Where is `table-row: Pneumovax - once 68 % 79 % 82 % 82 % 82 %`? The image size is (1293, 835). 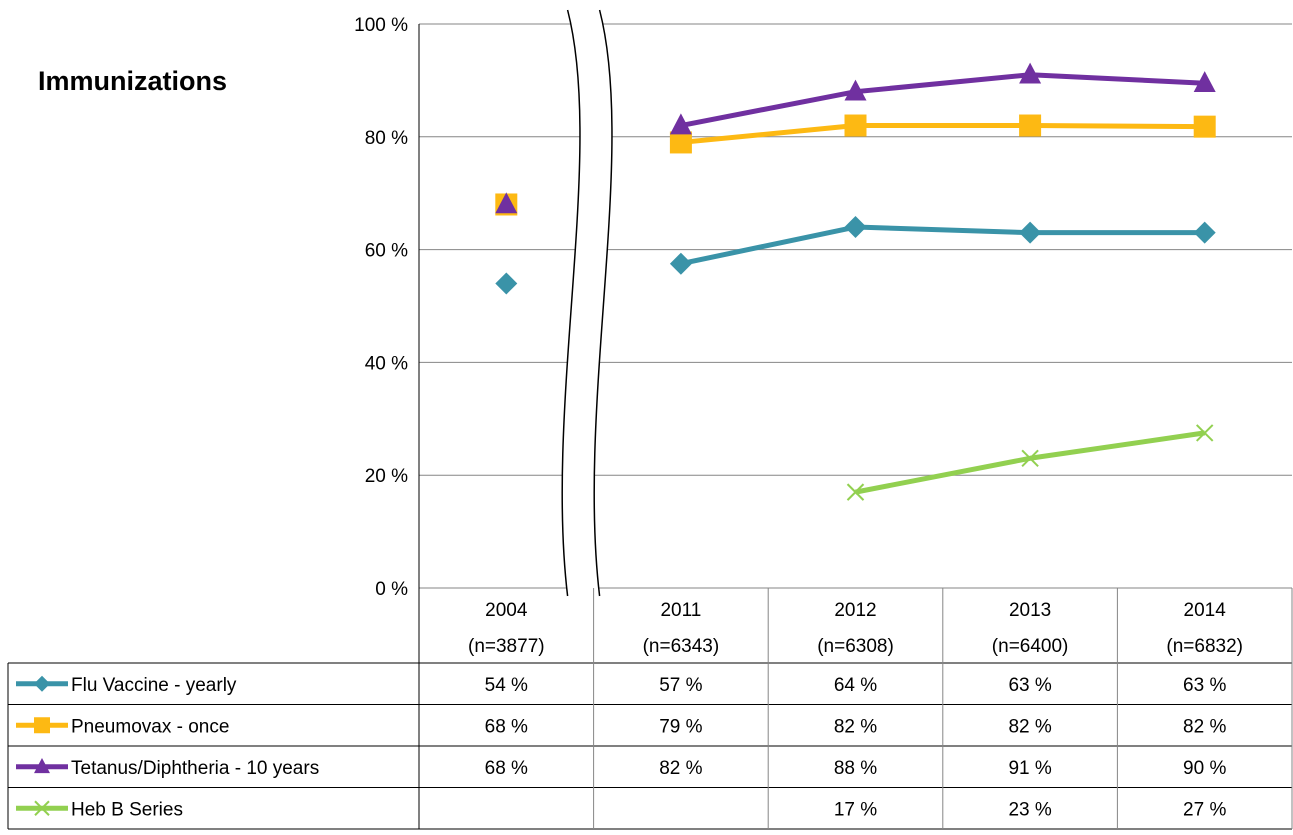
table-row: Pneumovax - once 68 % 79 % 82 % 82 % 82 % is located at coordinates (621, 726).